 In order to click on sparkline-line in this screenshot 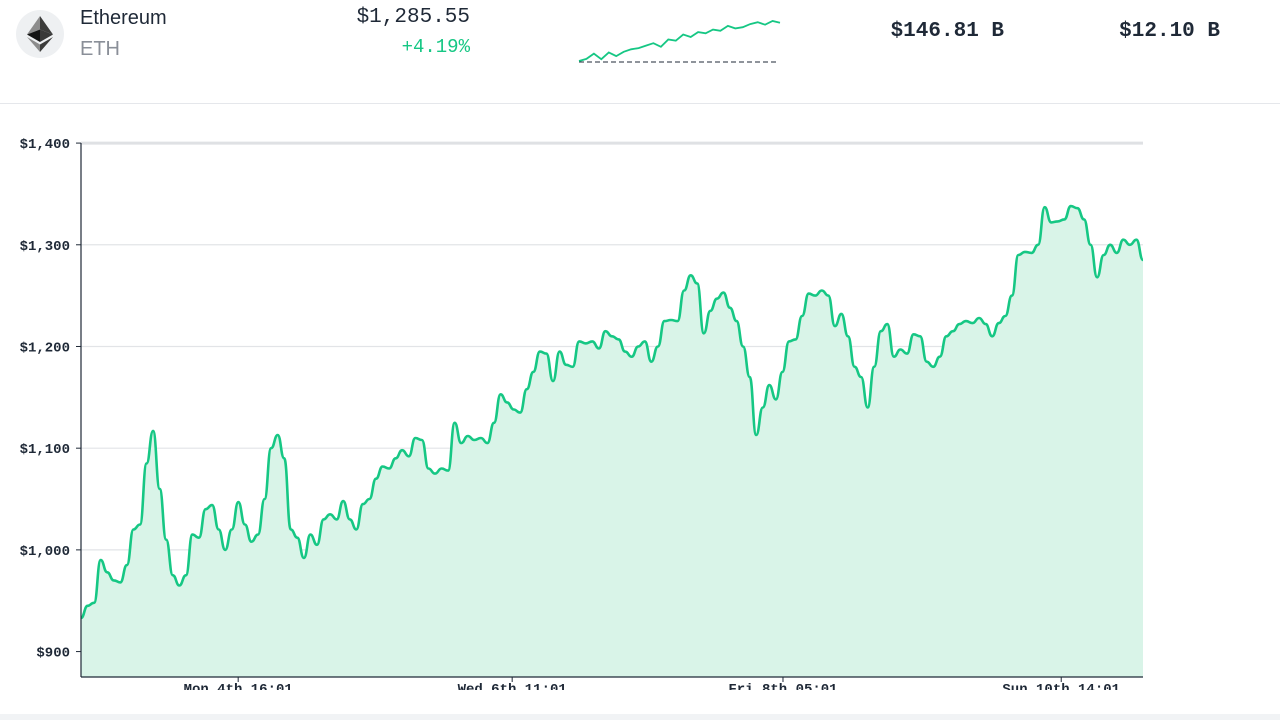, I will do `click(679, 41)`.